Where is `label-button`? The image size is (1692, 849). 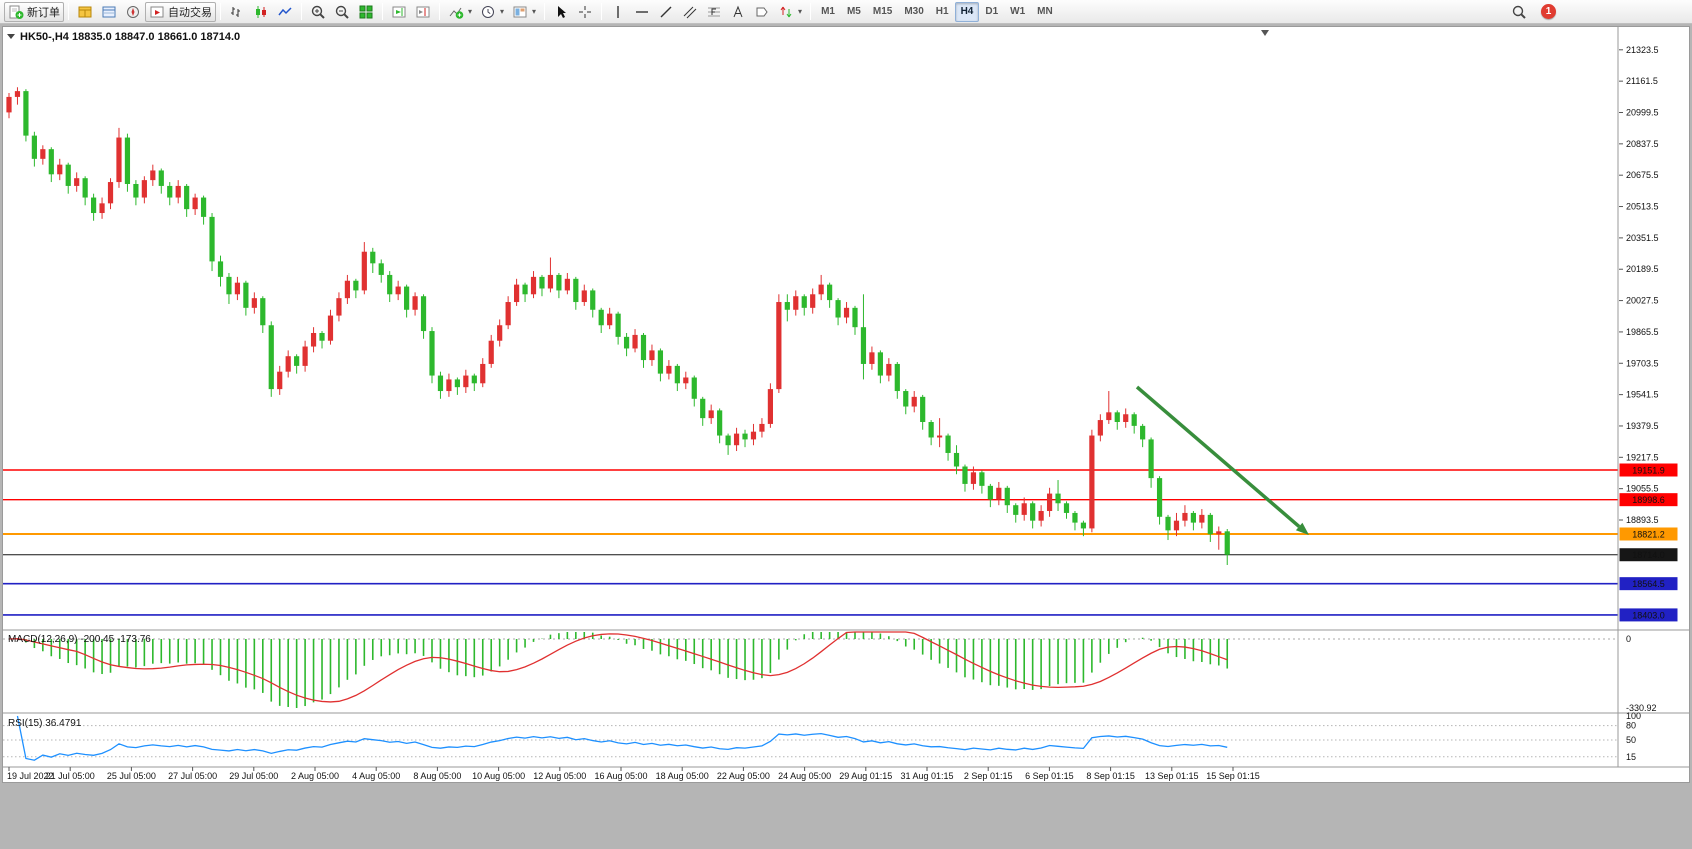
label-button is located at coordinates (762, 12).